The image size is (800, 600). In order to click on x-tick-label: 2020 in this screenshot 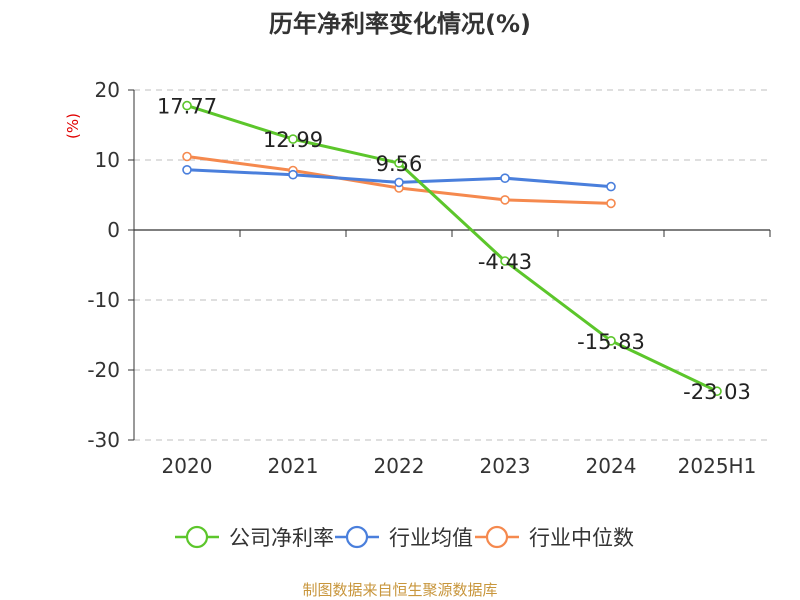, I will do `click(187, 466)`.